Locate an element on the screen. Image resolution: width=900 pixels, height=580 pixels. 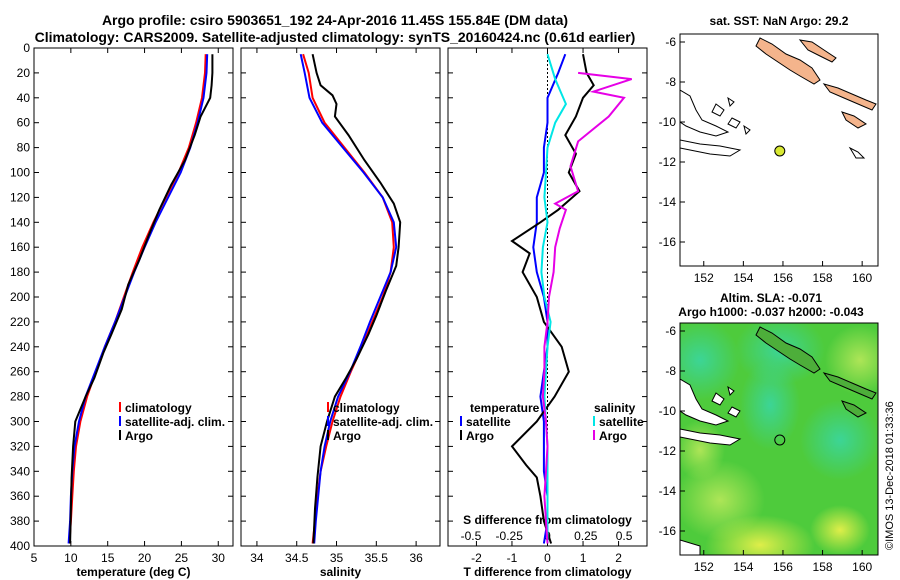
y-tick-label: 0 is located at coordinates (26, 48).